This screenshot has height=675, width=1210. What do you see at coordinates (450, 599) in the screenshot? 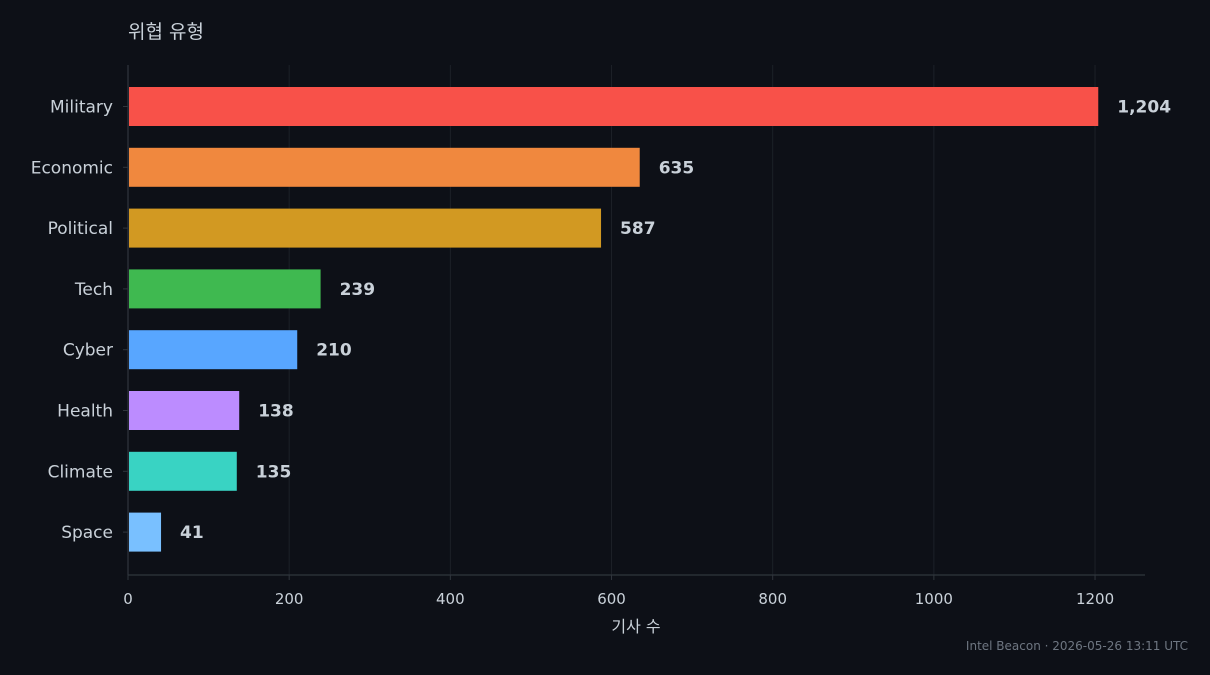
I see `x-tick-label: 400` at bounding box center [450, 599].